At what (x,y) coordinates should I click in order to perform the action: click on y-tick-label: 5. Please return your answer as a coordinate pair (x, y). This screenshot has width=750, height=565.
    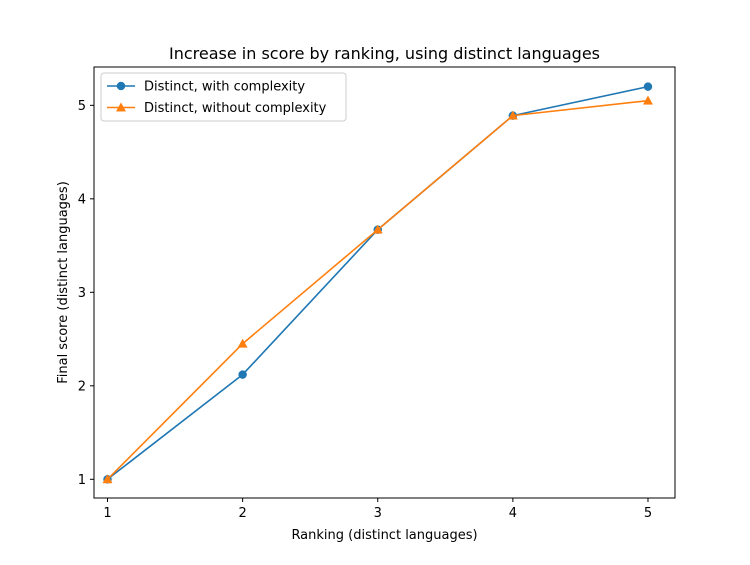
    Looking at the image, I should click on (82, 106).